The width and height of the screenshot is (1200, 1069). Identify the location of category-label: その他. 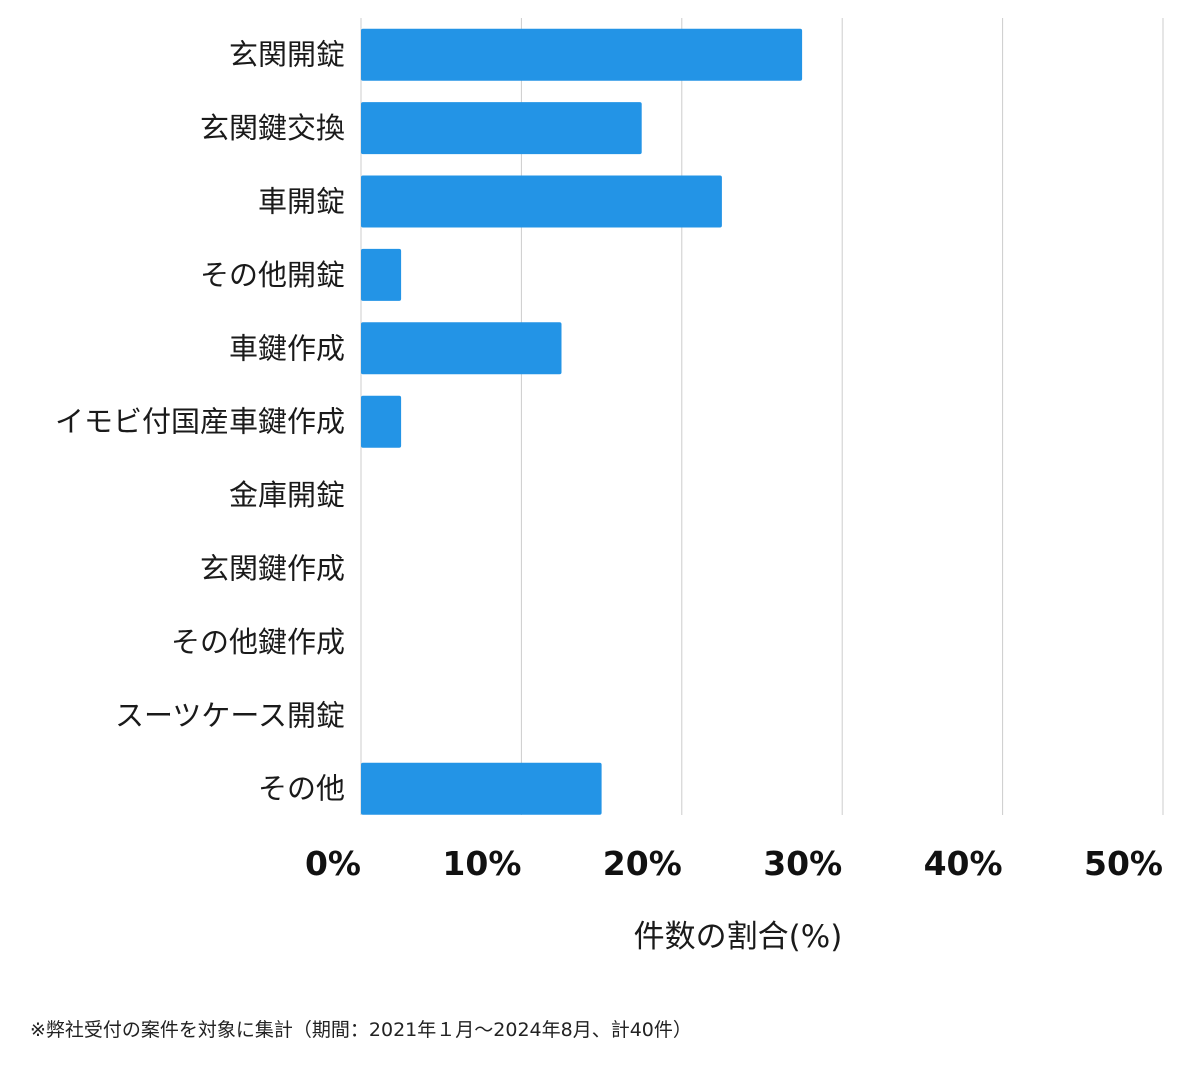
(301, 789).